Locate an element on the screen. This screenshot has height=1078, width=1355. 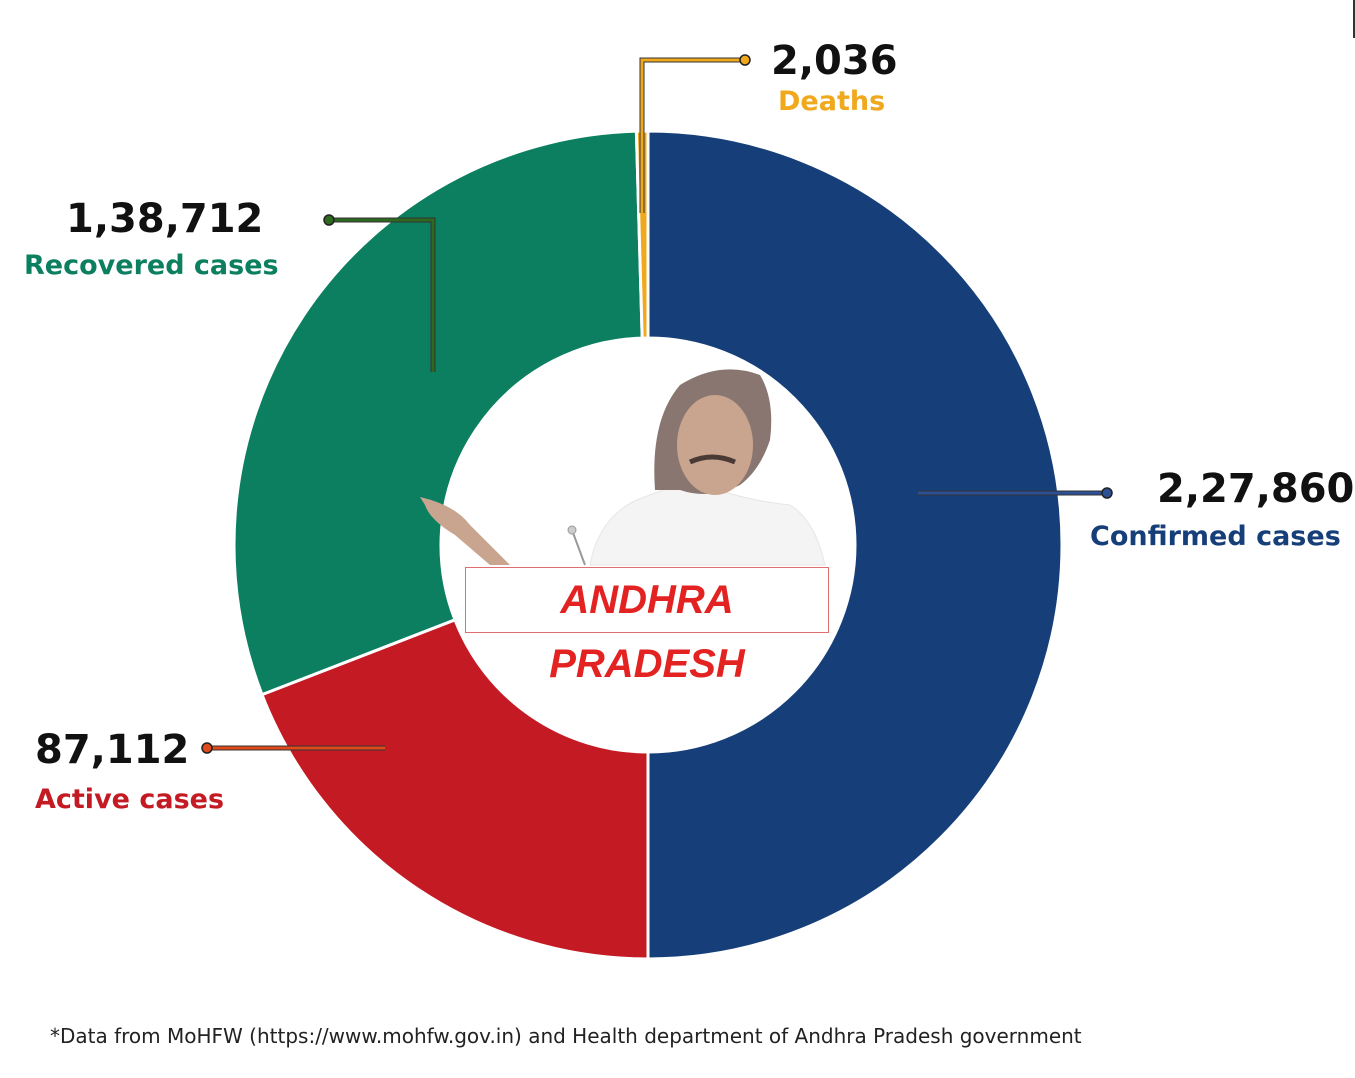
deaths-value: 2,036 is located at coordinates (834, 61).